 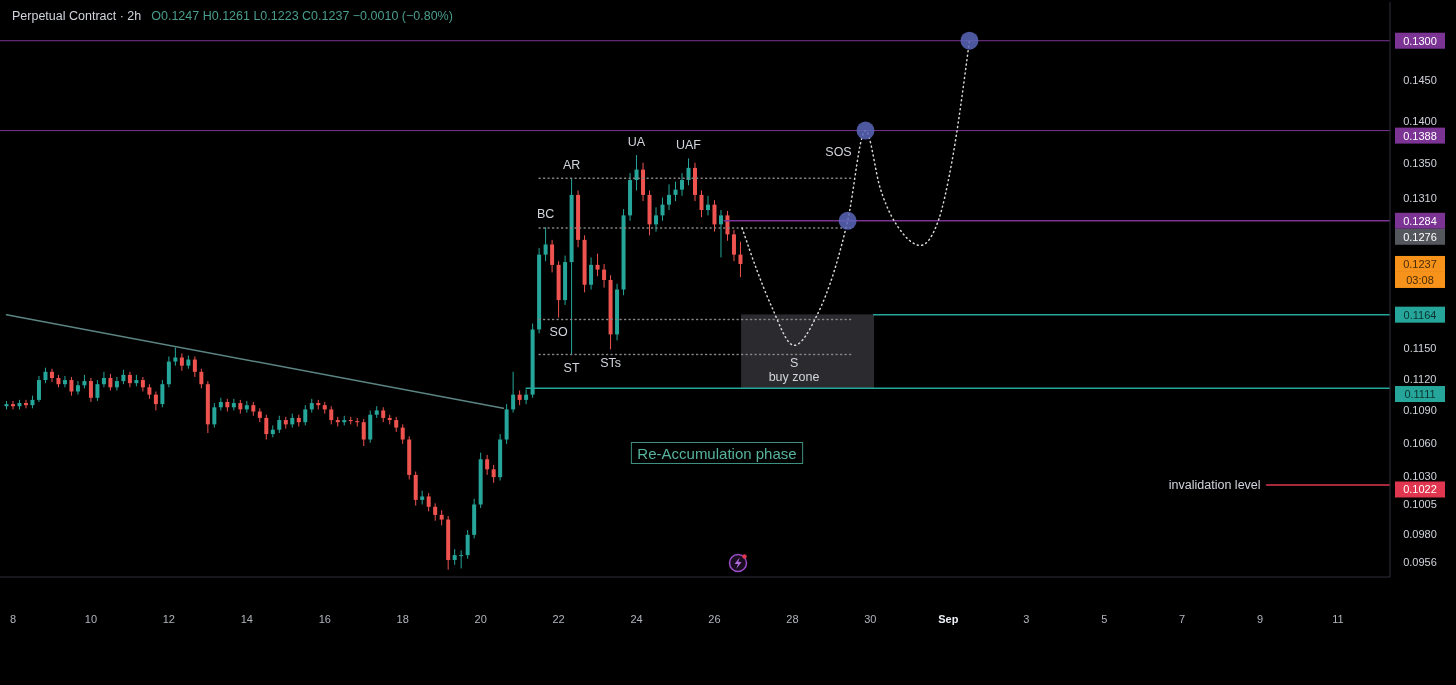 I want to click on annotation: AR, so click(x=571, y=165).